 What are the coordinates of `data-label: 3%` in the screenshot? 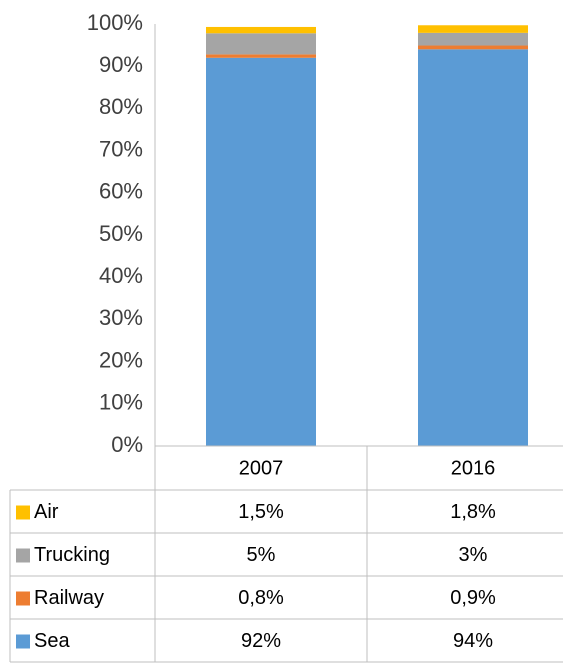 It's located at (473, 555).